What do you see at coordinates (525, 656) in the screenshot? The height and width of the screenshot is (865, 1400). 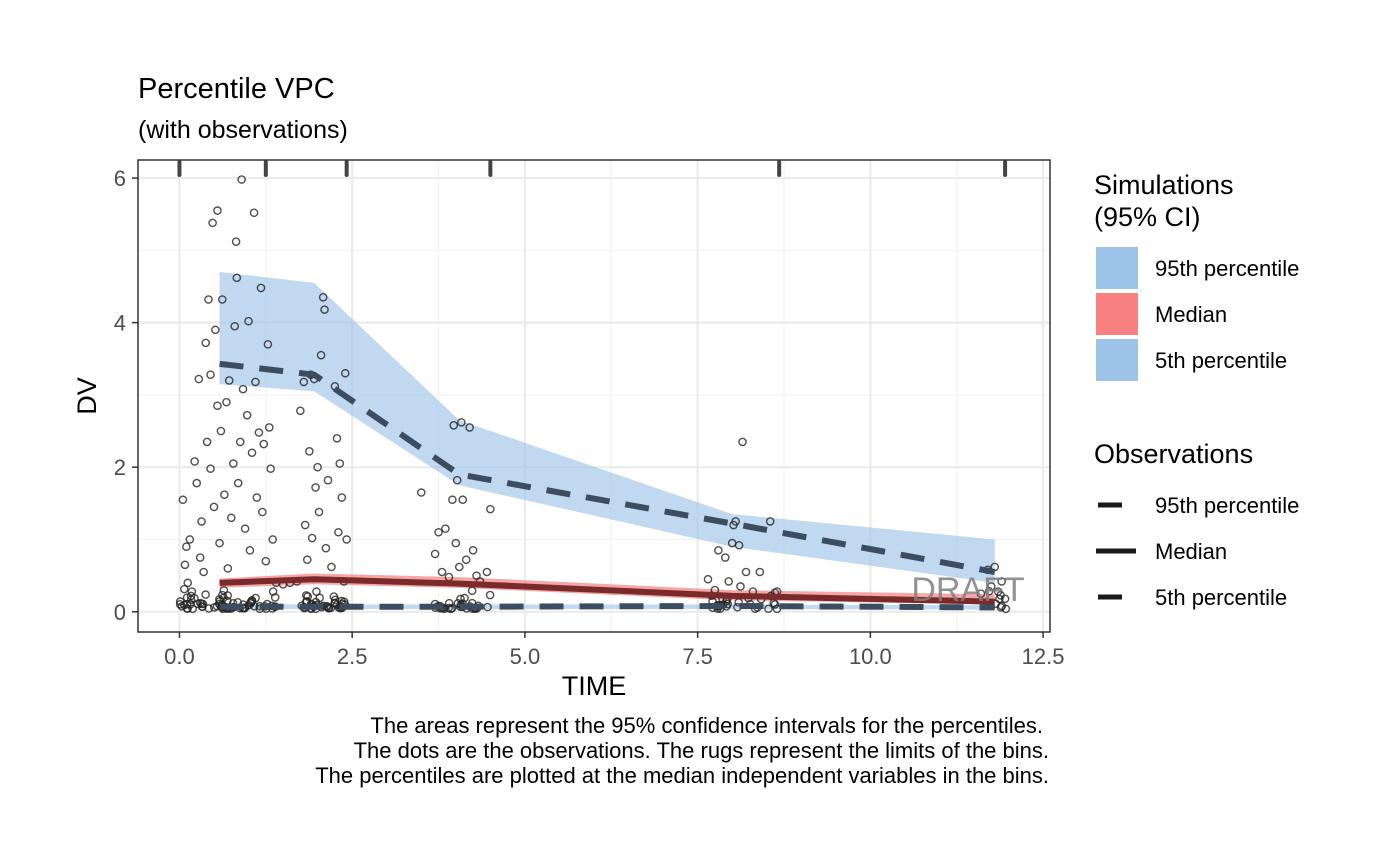 I see `x-tick-label: 5.0` at bounding box center [525, 656].